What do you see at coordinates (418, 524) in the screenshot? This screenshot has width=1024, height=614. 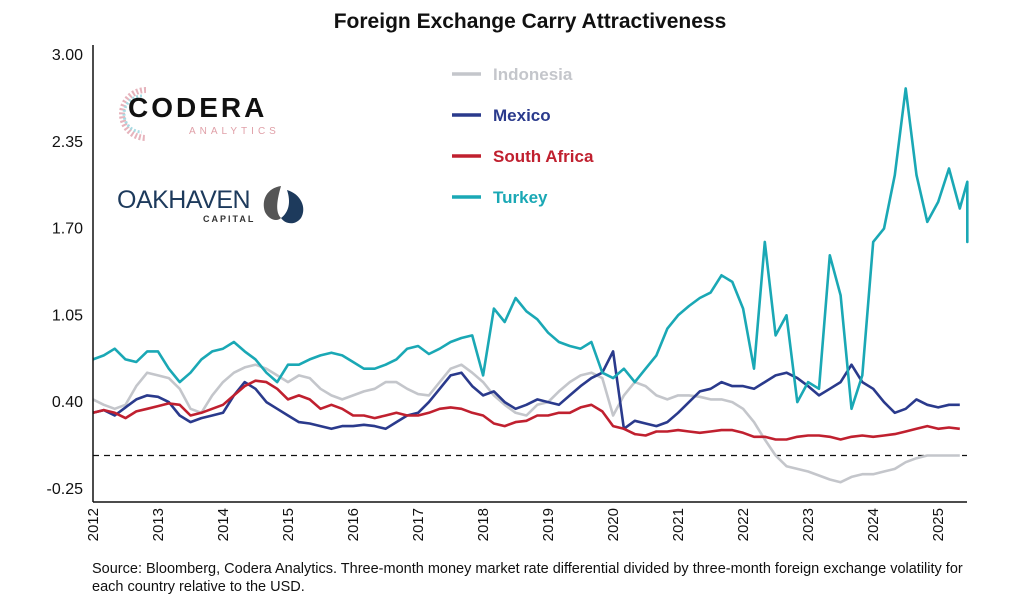 I see `x-tick-label: 2017` at bounding box center [418, 524].